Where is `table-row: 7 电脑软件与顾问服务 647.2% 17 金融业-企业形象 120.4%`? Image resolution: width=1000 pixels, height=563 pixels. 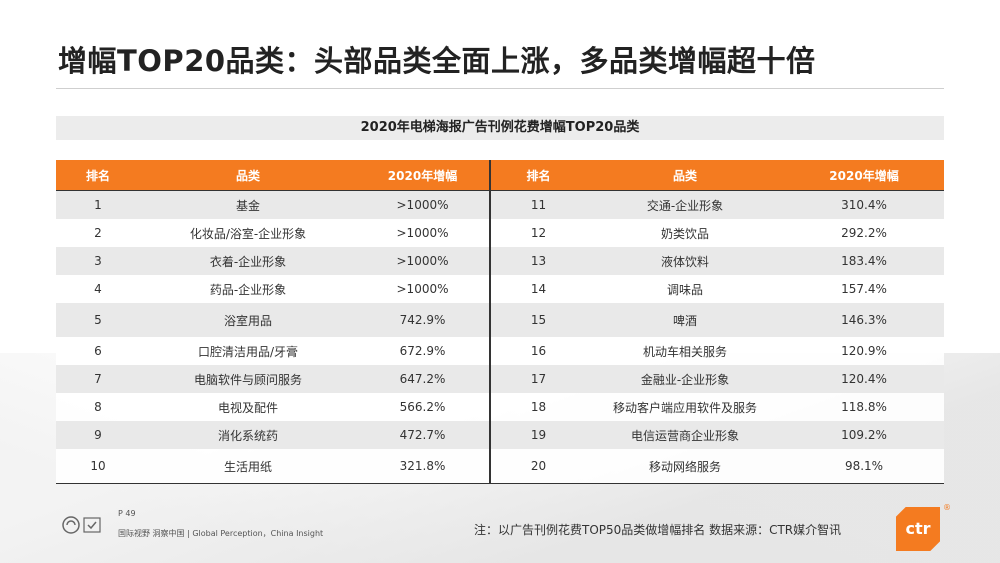 table-row: 7 电脑软件与顾问服务 647.2% 17 金融业-企业形象 120.4% is located at coordinates (500, 379).